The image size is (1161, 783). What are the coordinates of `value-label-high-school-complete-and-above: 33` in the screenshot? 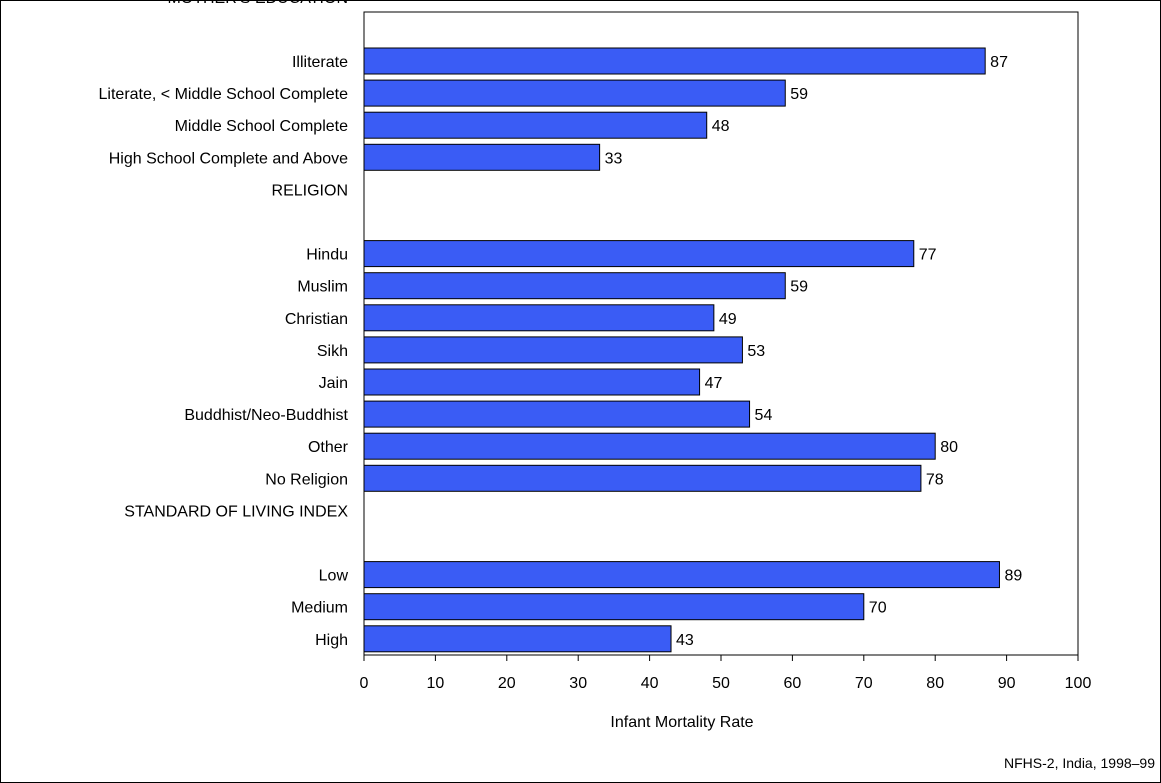 It's located at (614, 158).